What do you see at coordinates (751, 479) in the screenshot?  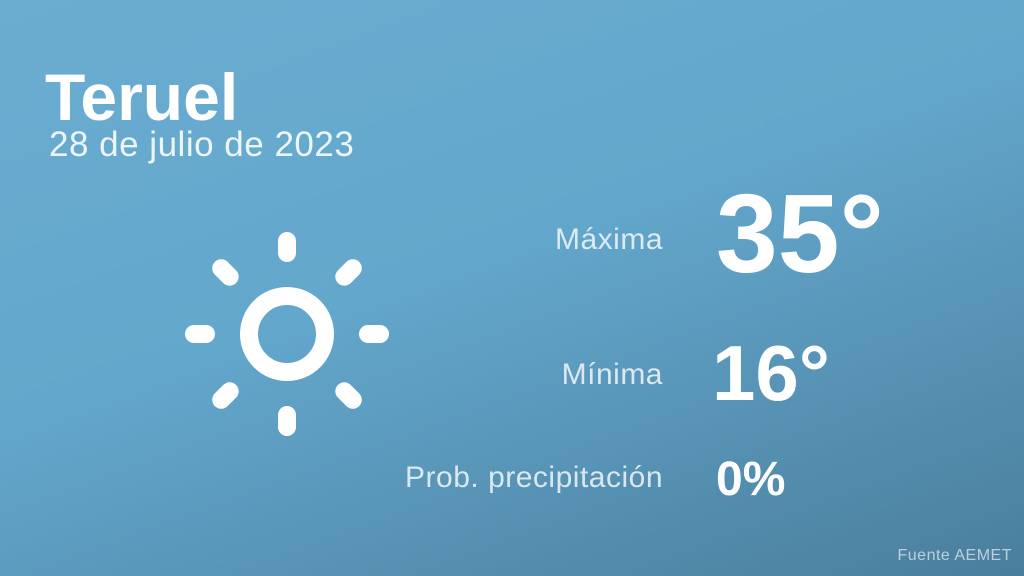 I see `precipitation-value: 0%` at bounding box center [751, 479].